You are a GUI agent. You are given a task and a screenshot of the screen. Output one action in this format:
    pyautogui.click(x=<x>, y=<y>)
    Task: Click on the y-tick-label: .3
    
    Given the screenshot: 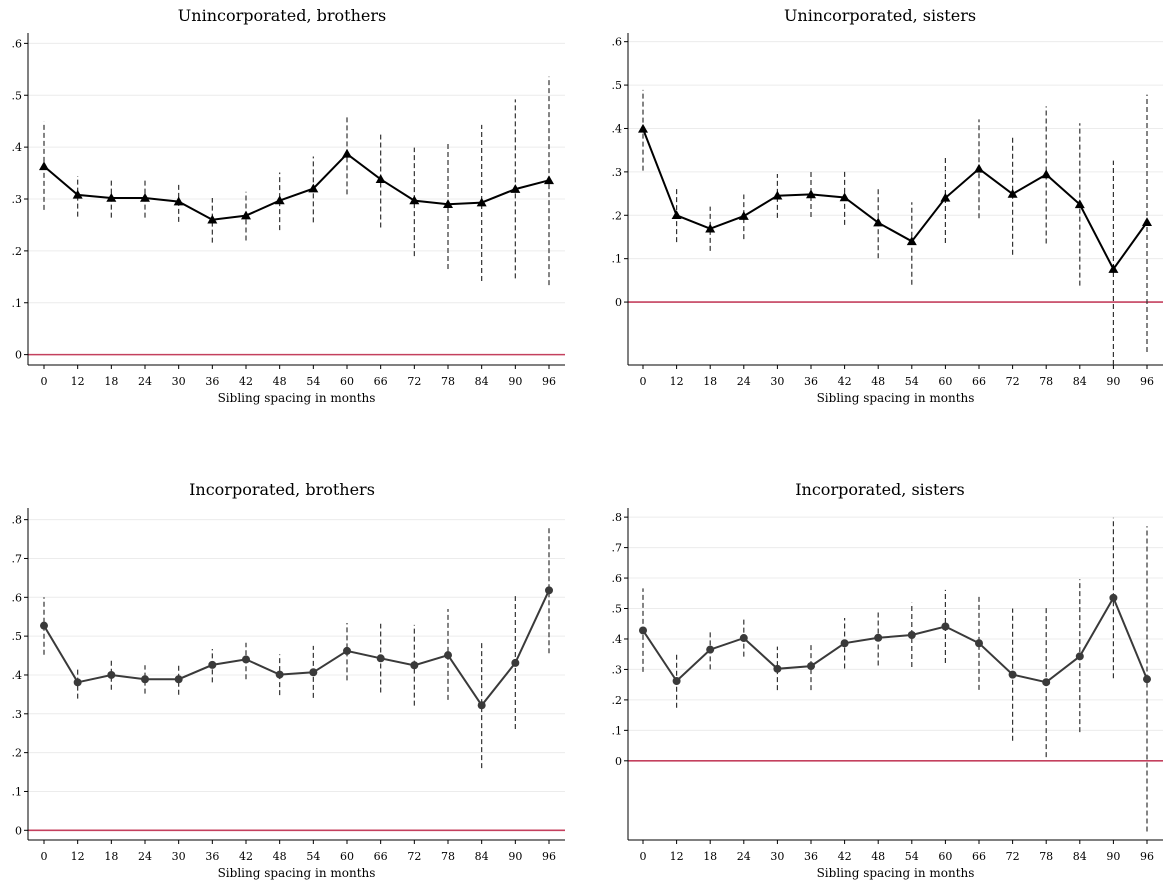 What is the action you would take?
    pyautogui.click(x=17, y=714)
    